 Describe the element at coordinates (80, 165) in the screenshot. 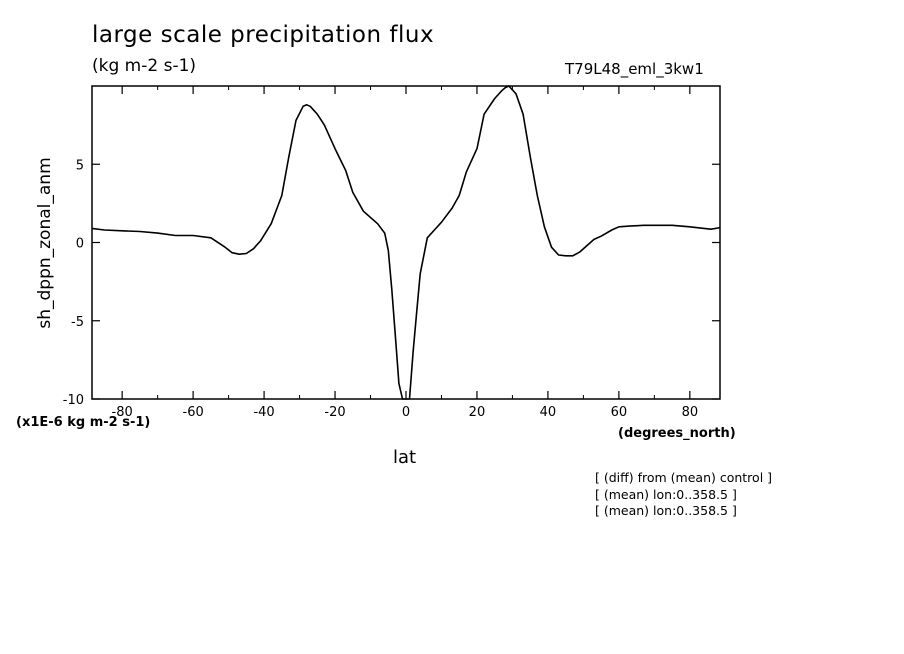

I see `y-tick-label: 5` at that location.